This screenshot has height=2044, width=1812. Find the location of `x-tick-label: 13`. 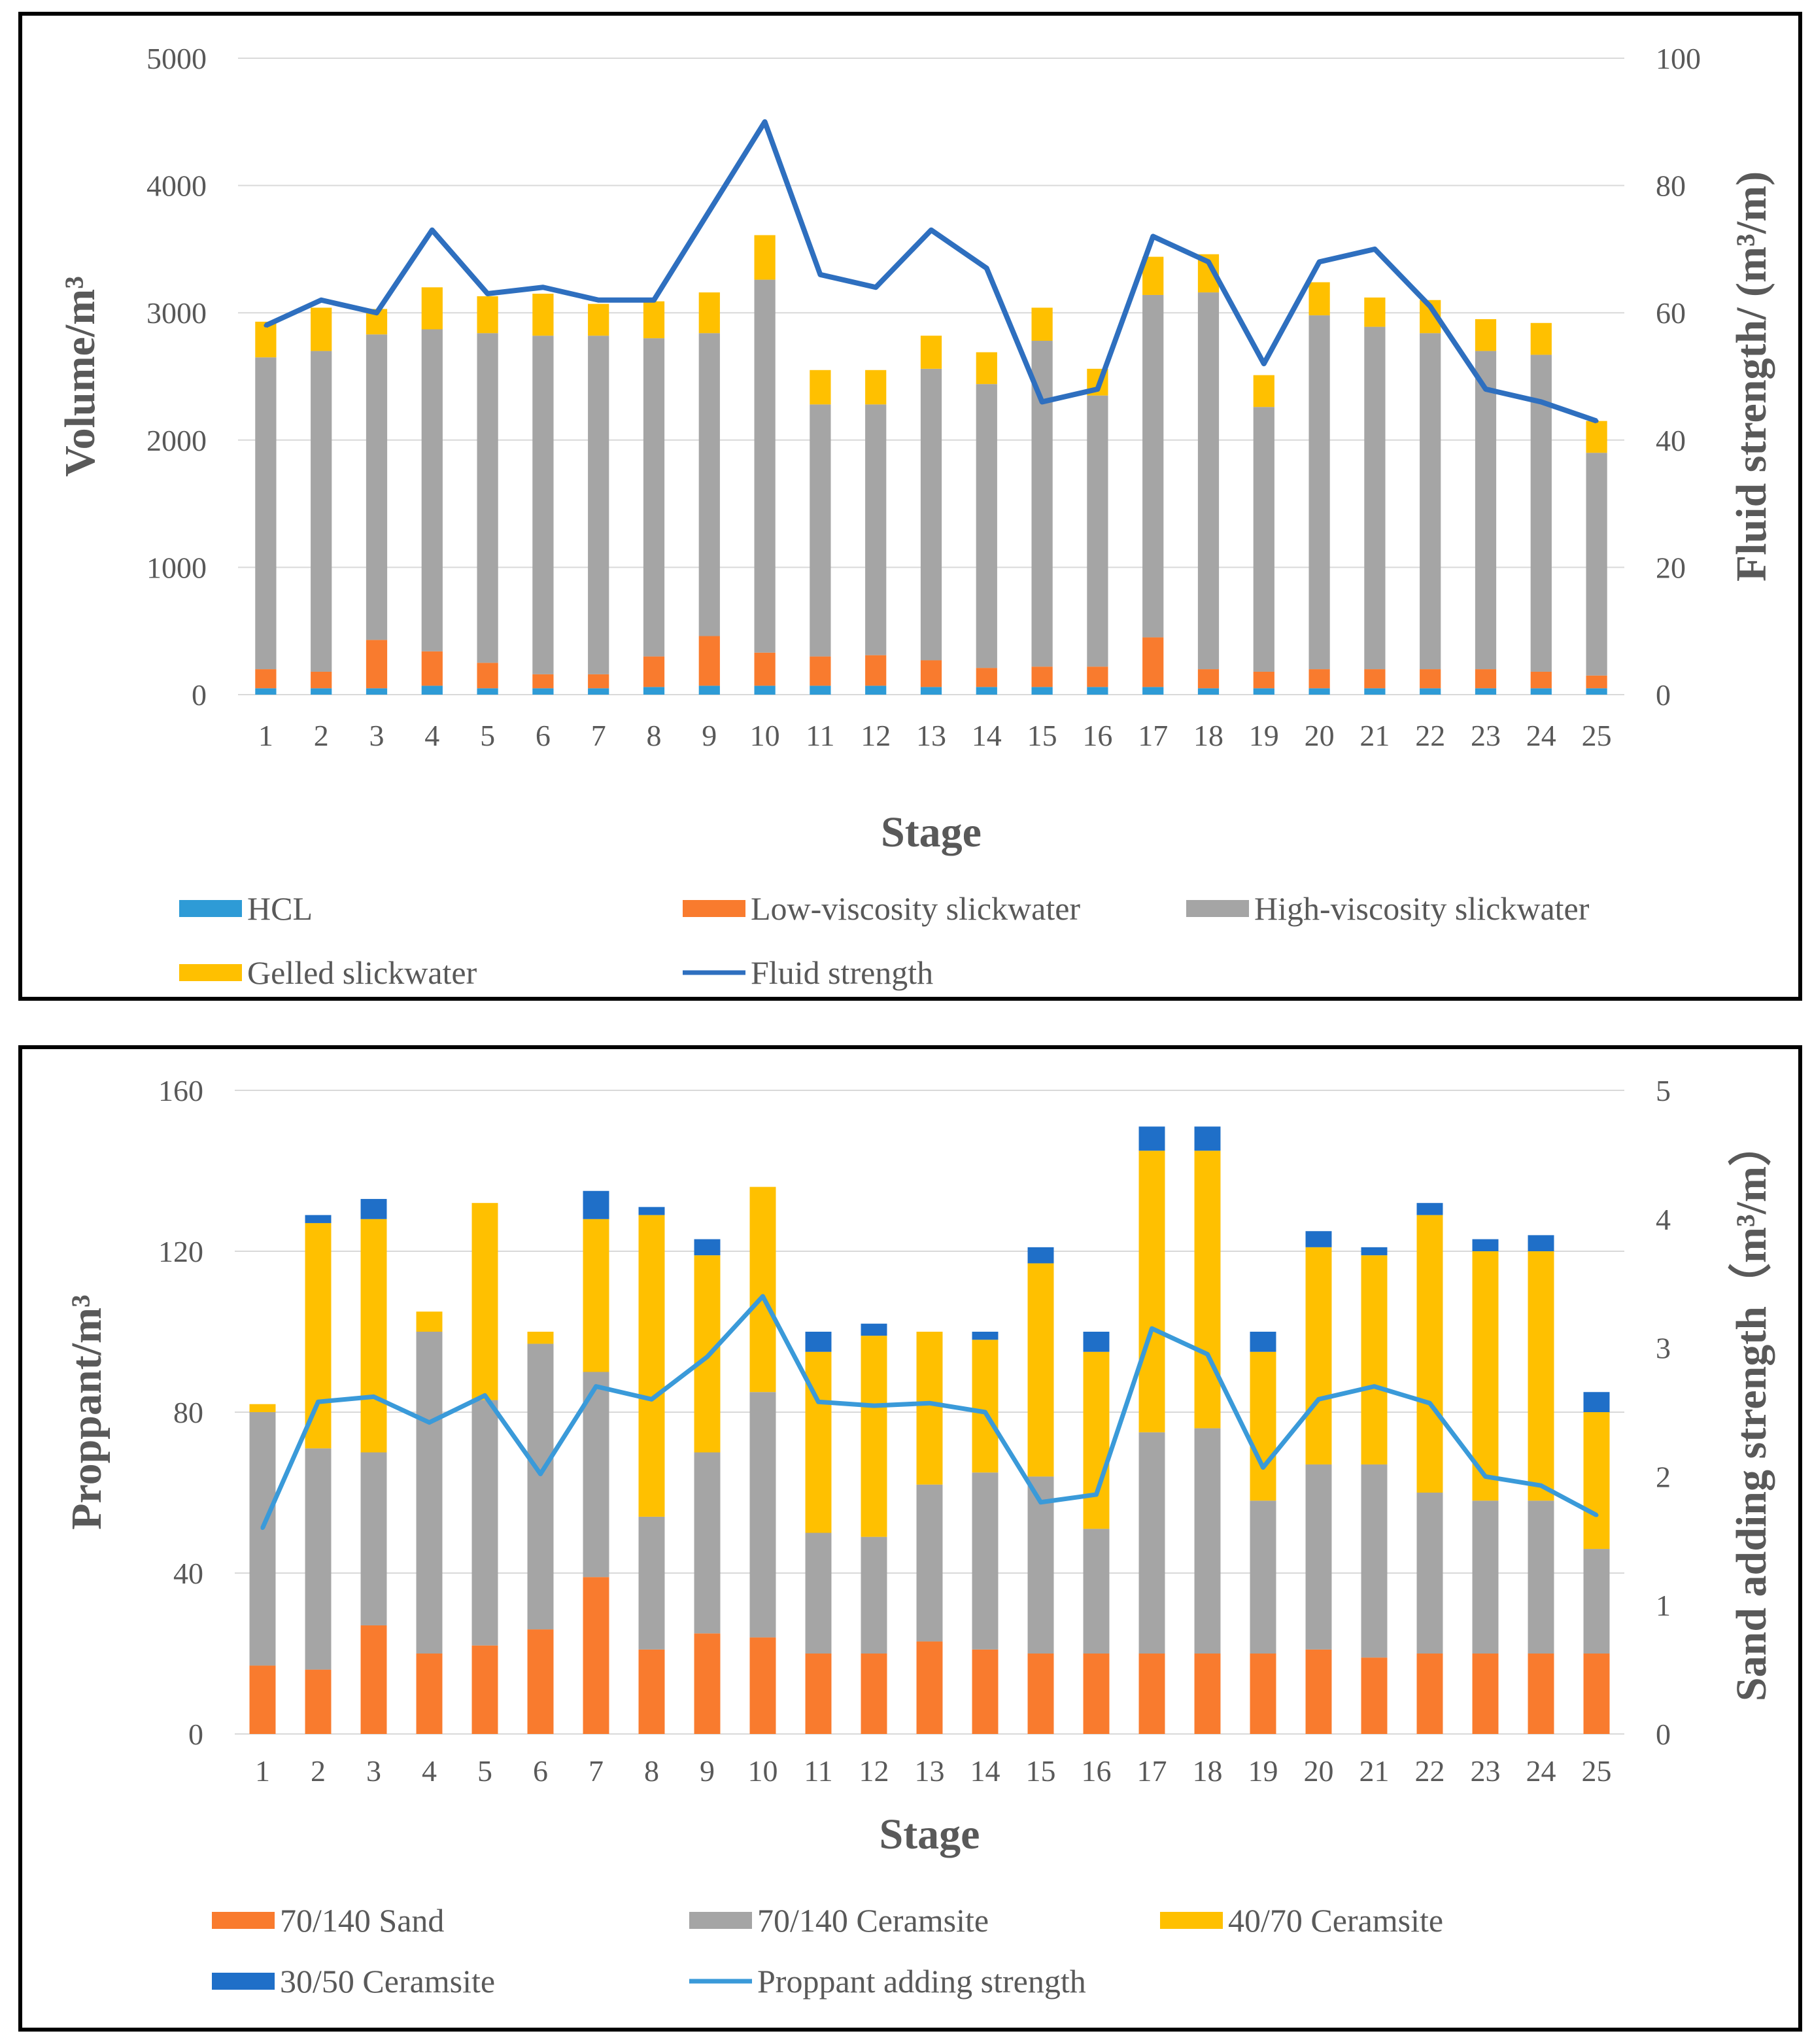

x-tick-label: 13 is located at coordinates (931, 735).